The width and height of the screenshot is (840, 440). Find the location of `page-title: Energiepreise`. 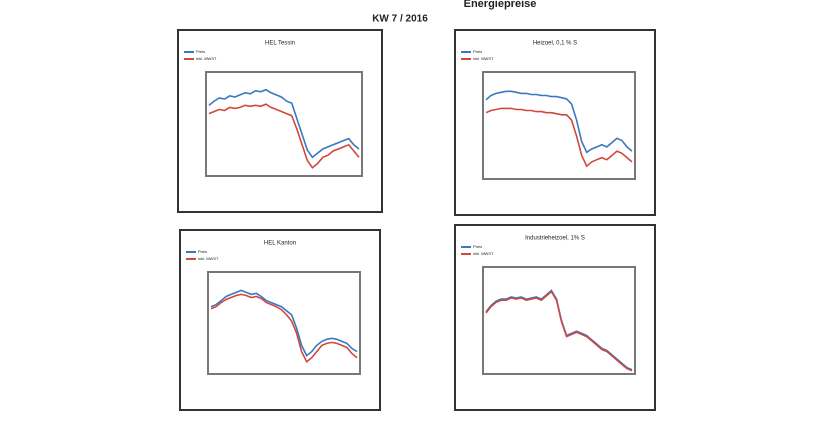

page-title: Energiepreise is located at coordinates (500, 5).